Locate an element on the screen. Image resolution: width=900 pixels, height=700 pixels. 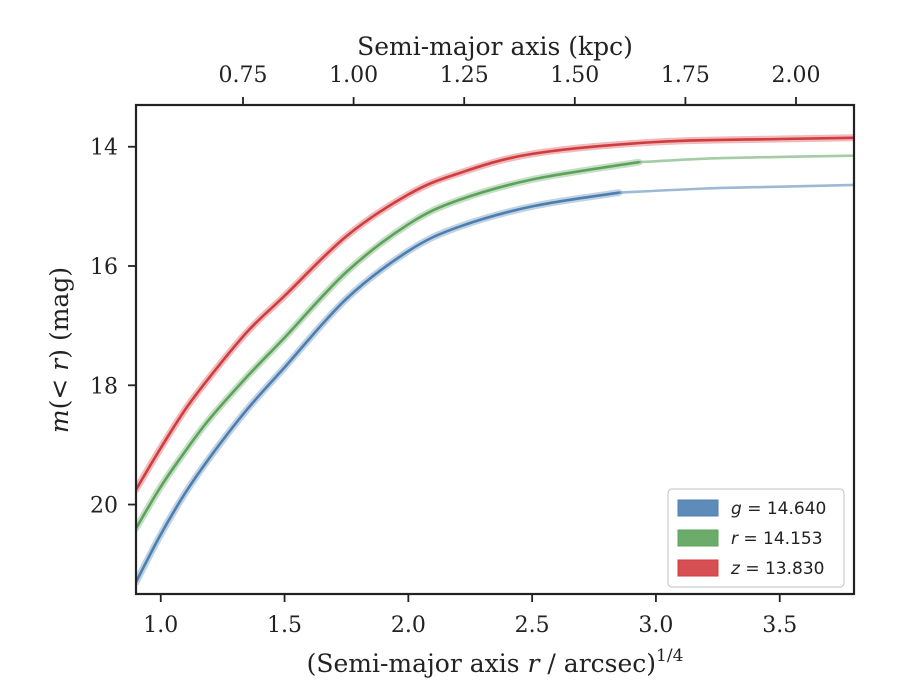
legend: g = 14.640 r = 14.153 z = 13.830 is located at coordinates (756, 538).